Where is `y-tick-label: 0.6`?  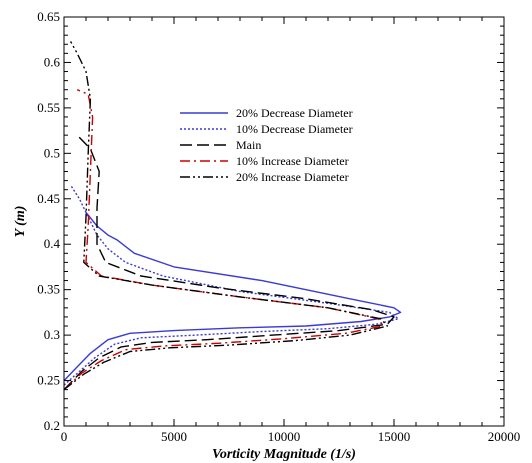 y-tick-label: 0.6 is located at coordinates (52, 61).